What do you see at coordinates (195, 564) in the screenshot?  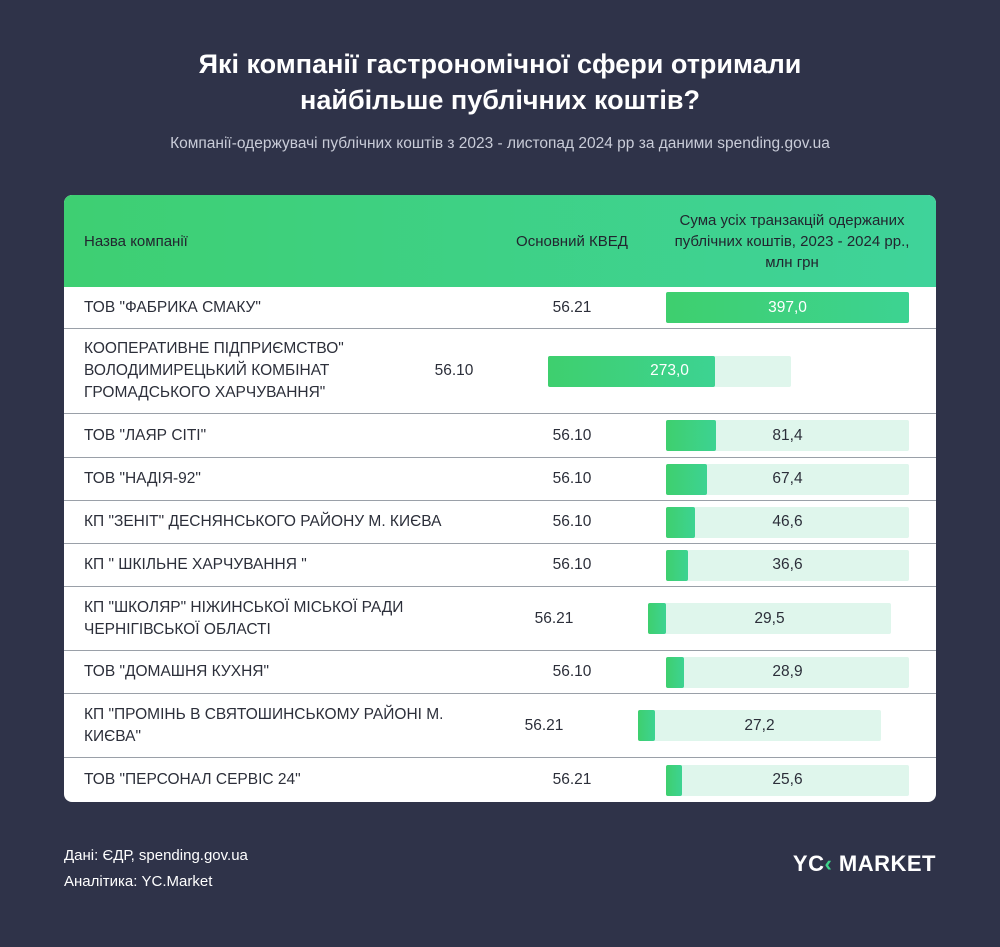 I see `company-name: КП " ШКІЛЬНЕ ХАРЧУВАННЯ "` at bounding box center [195, 564].